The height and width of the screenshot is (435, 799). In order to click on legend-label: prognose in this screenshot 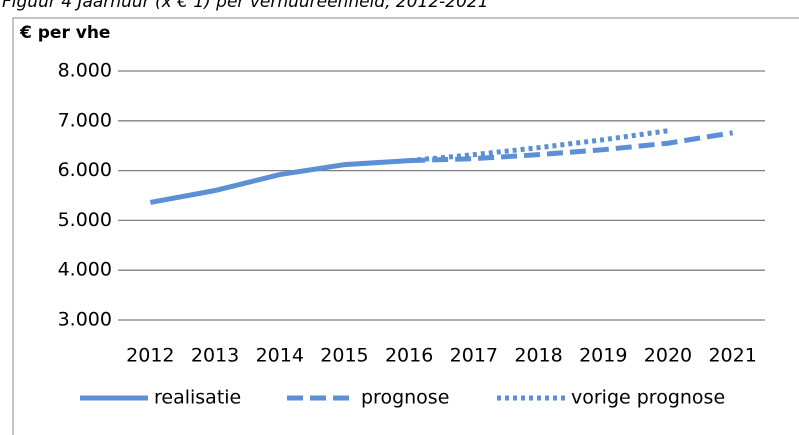, I will do `click(405, 398)`.